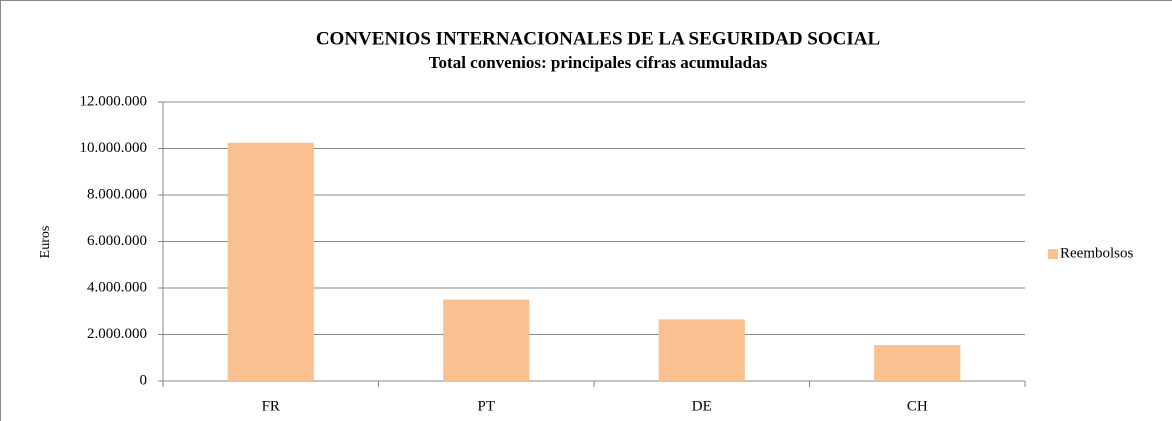 The image size is (1172, 421). I want to click on x-tick-label: PT, so click(486, 406).